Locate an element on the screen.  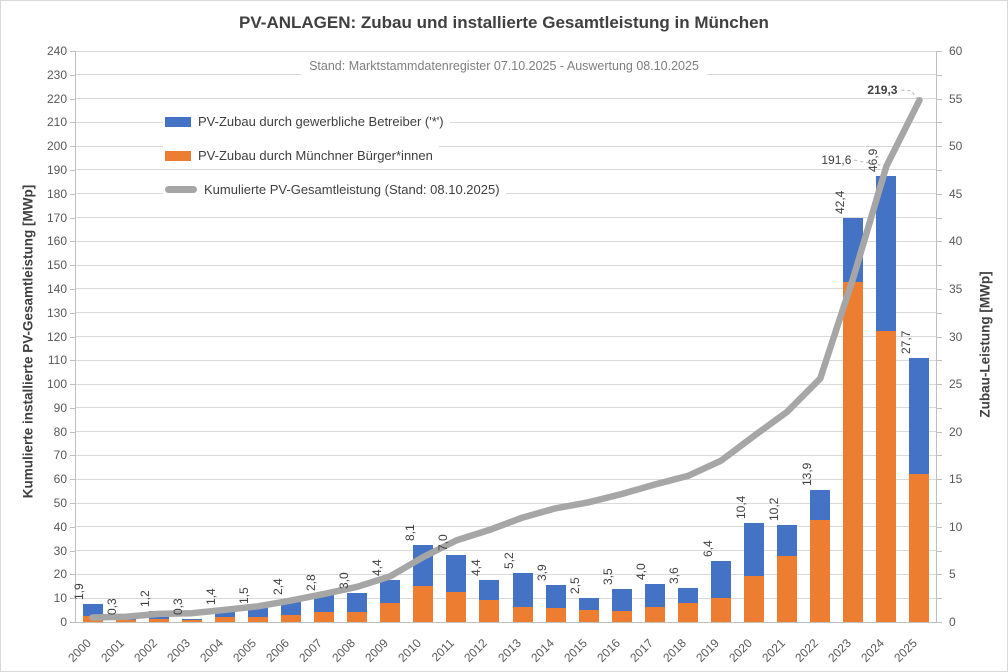
bar-total-label: 13,9 is located at coordinates (806, 474).